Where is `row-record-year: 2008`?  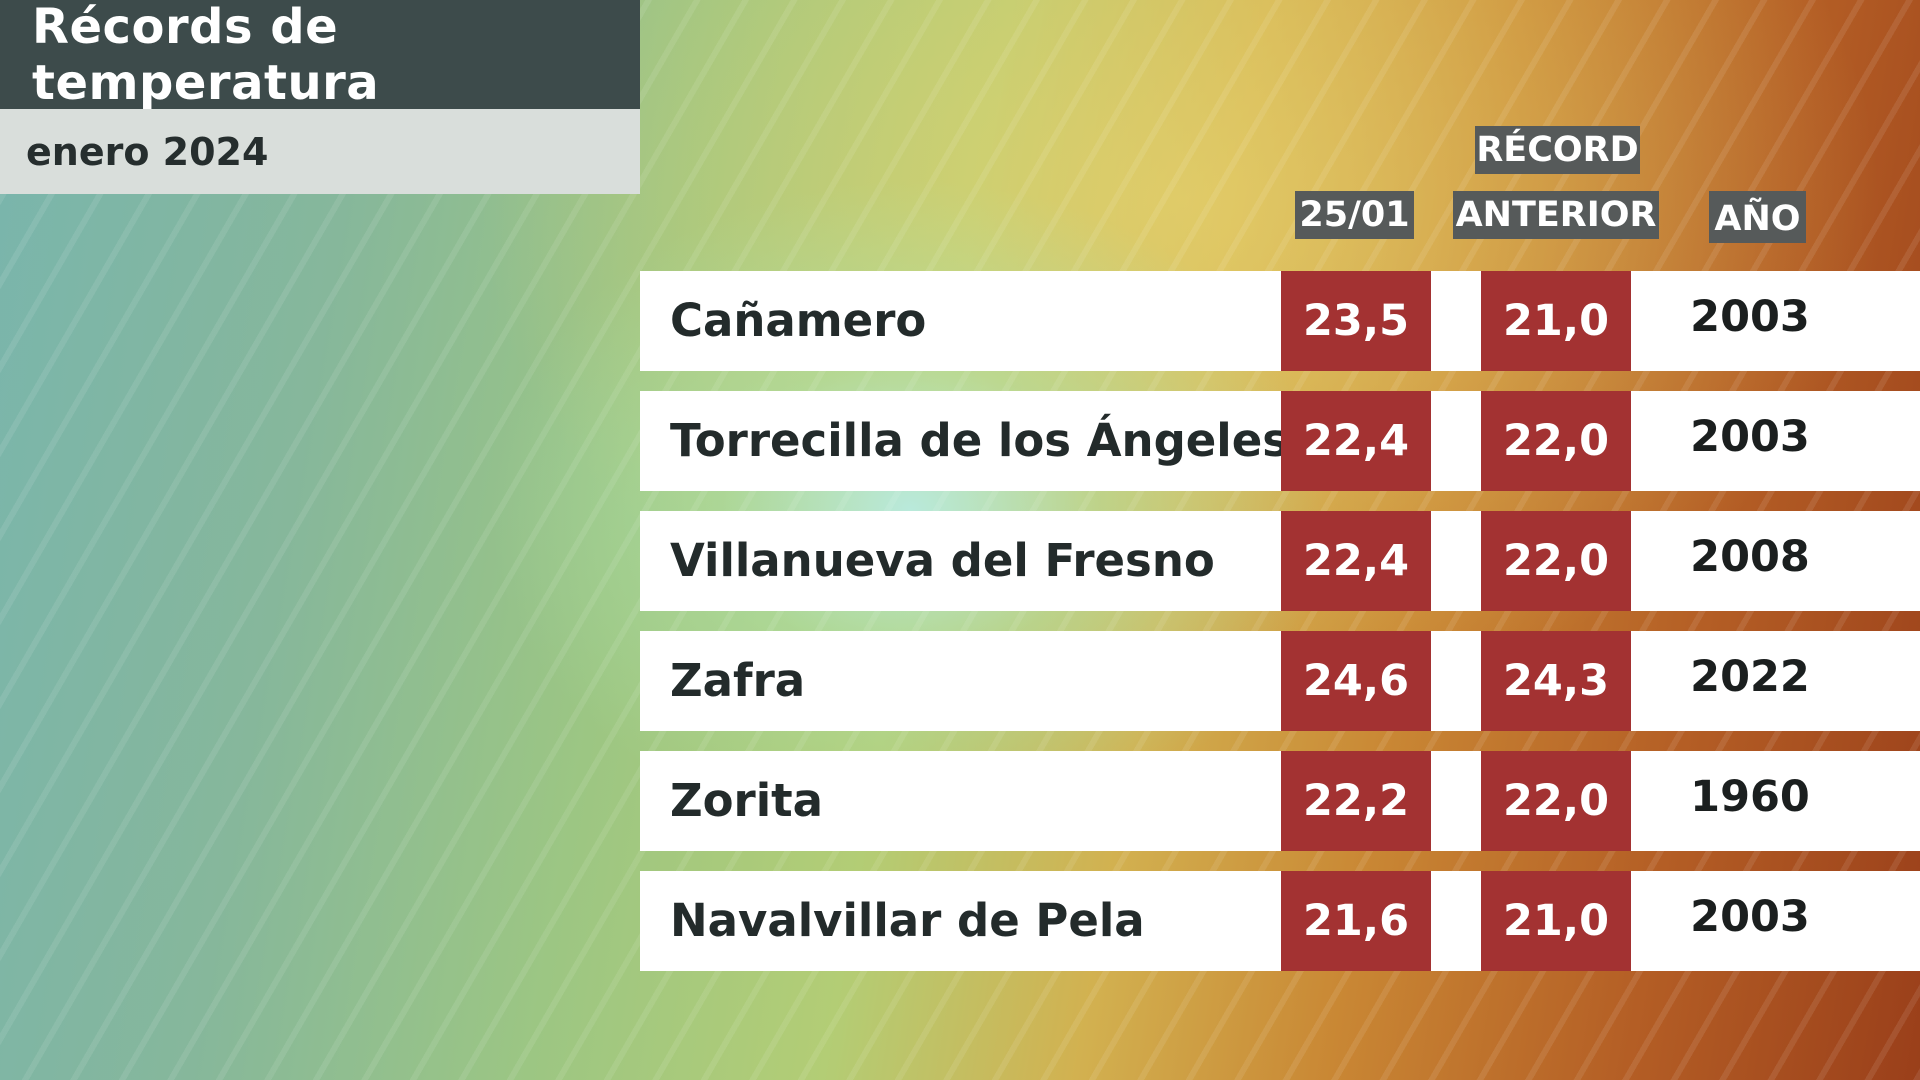 row-record-year: 2008 is located at coordinates (1750, 557).